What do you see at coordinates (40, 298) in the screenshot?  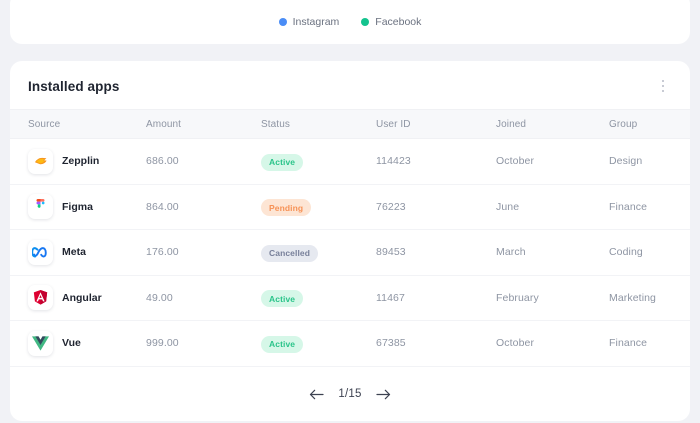 I see `angular-icon` at bounding box center [40, 298].